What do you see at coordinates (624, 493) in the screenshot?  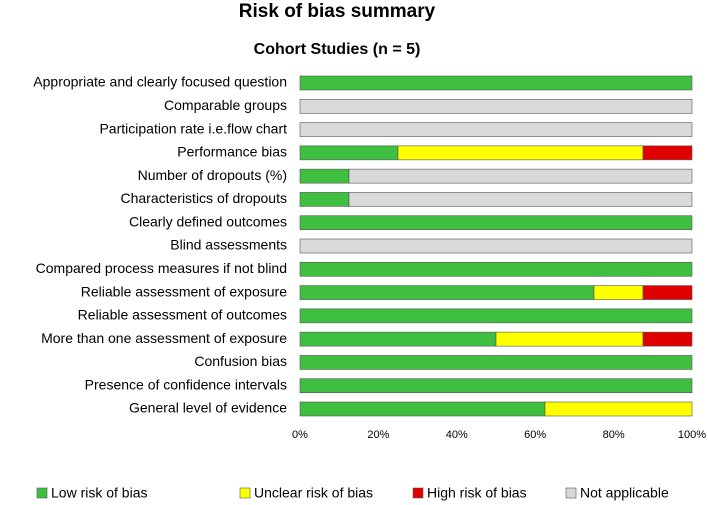 I see `legend-label: Not applicable` at bounding box center [624, 493].